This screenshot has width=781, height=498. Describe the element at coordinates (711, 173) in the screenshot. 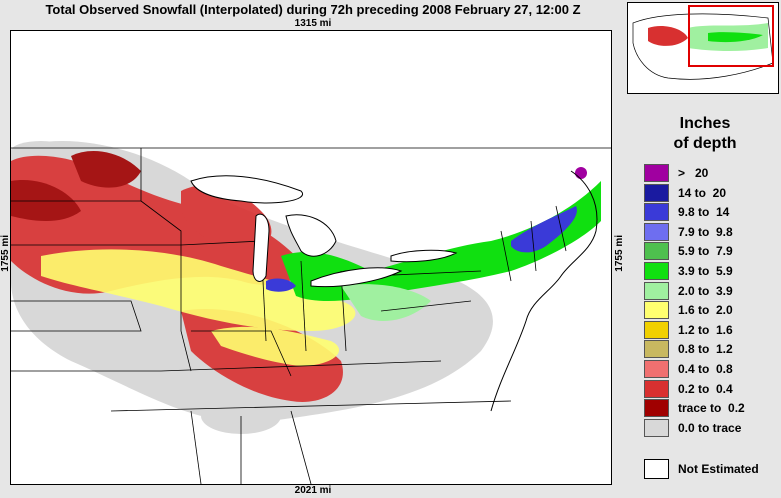

I see `legend-item: > 20` at that location.